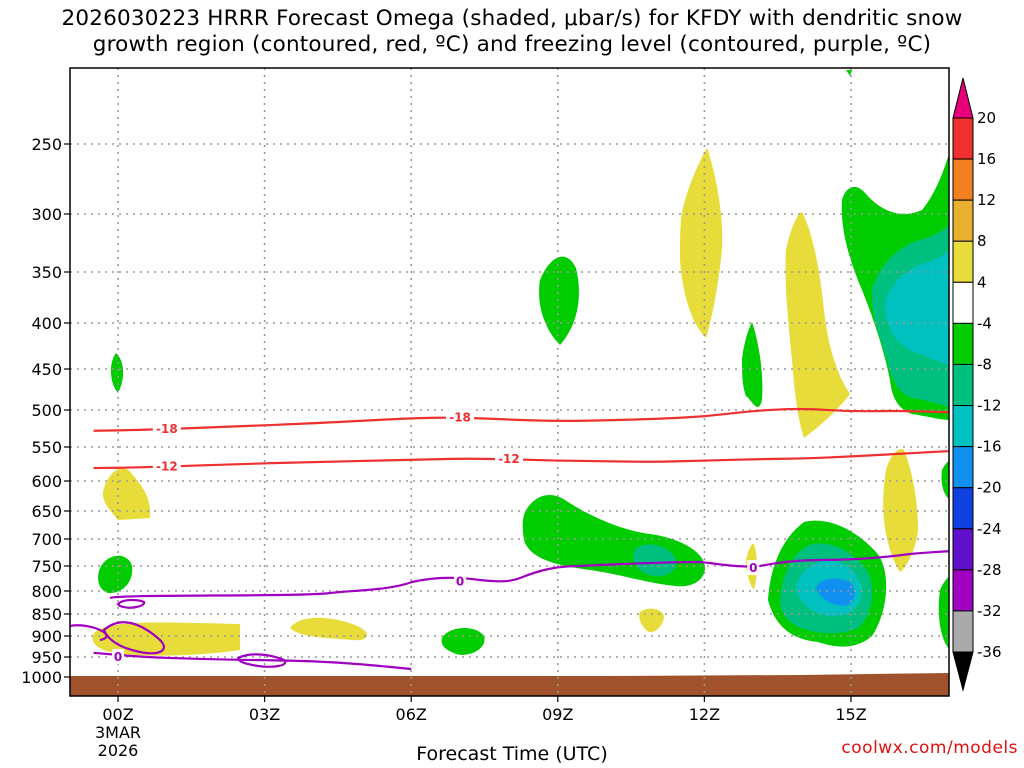  What do you see at coordinates (46, 481) in the screenshot?
I see `y-tick-label: 600` at bounding box center [46, 481].